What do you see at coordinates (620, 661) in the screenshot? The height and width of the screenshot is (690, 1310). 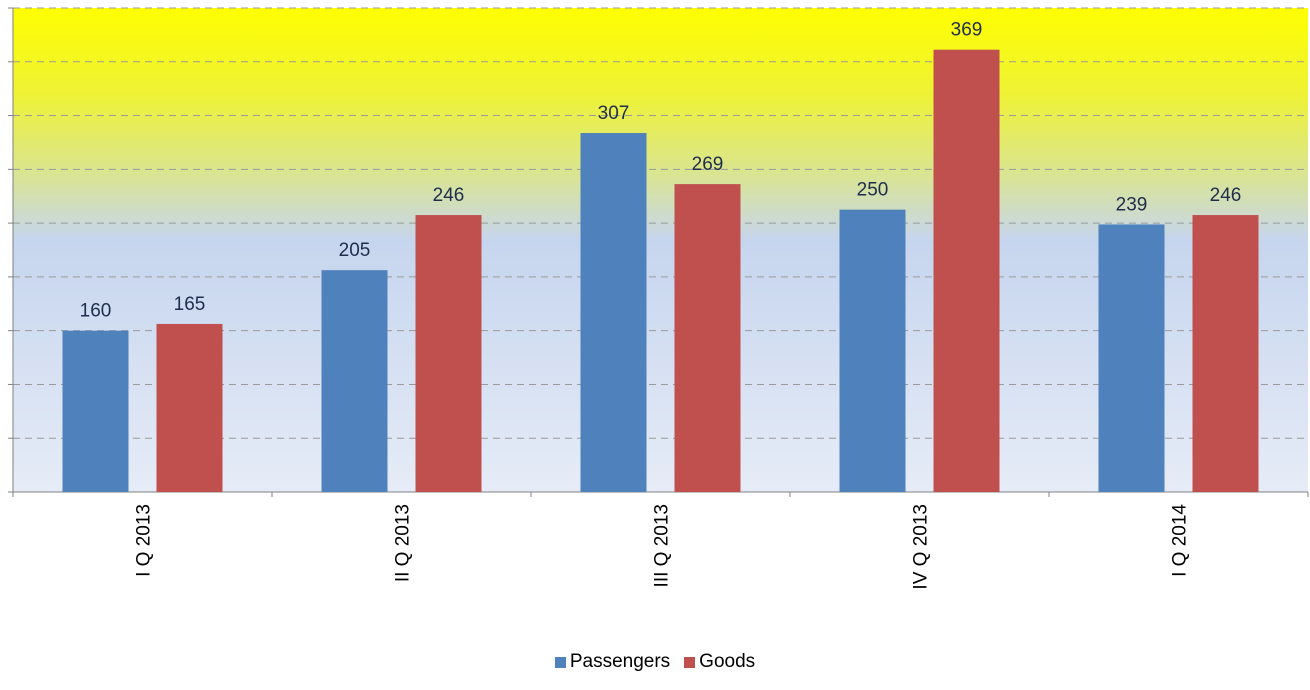 I see `legend-label-passengers: Passengers` at bounding box center [620, 661].